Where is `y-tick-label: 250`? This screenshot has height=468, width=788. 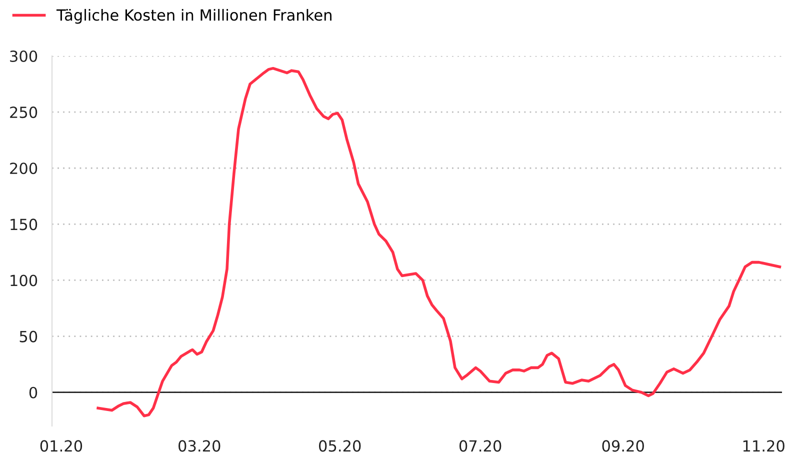 y-tick-label: 250 is located at coordinates (24, 112).